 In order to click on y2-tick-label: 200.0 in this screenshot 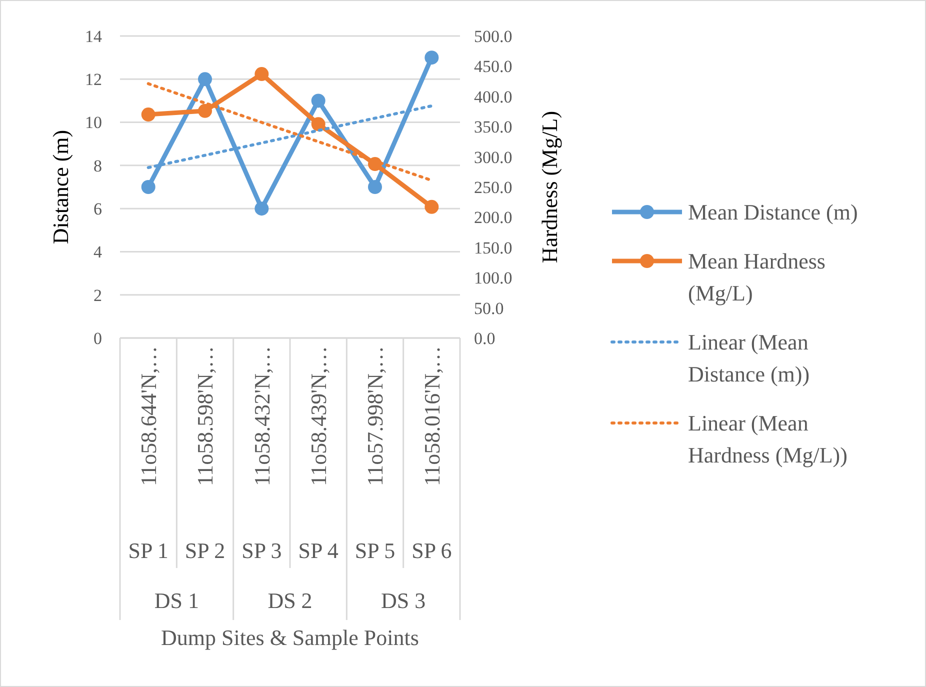, I will do `click(493, 218)`.